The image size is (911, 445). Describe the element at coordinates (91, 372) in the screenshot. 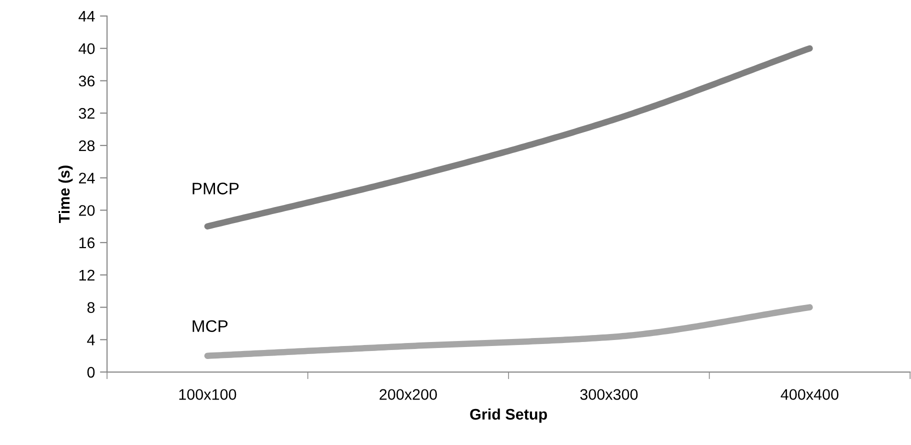

I see `y-tick-label: 0` at that location.